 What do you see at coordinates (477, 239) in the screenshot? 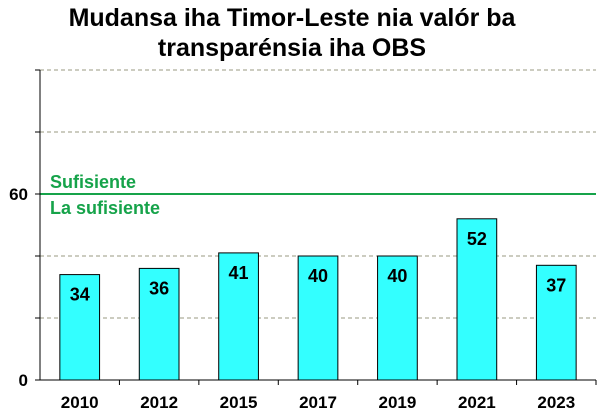
I see `bar-value-label: 52` at bounding box center [477, 239].